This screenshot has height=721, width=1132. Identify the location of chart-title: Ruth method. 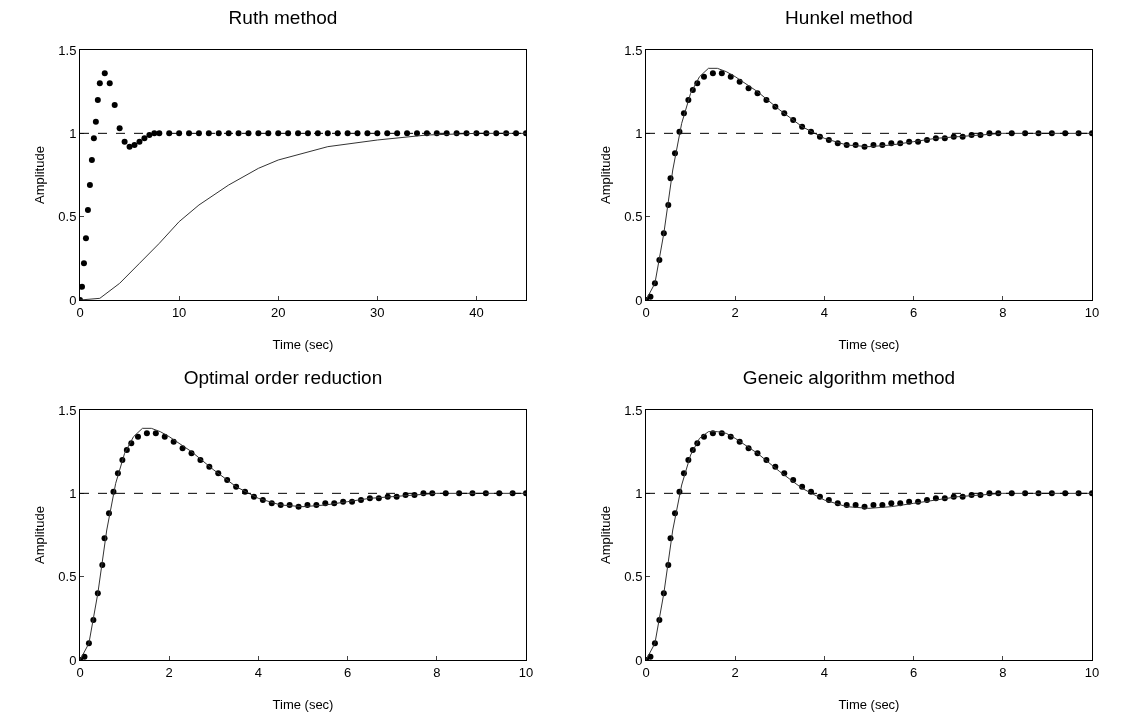
(283, 18).